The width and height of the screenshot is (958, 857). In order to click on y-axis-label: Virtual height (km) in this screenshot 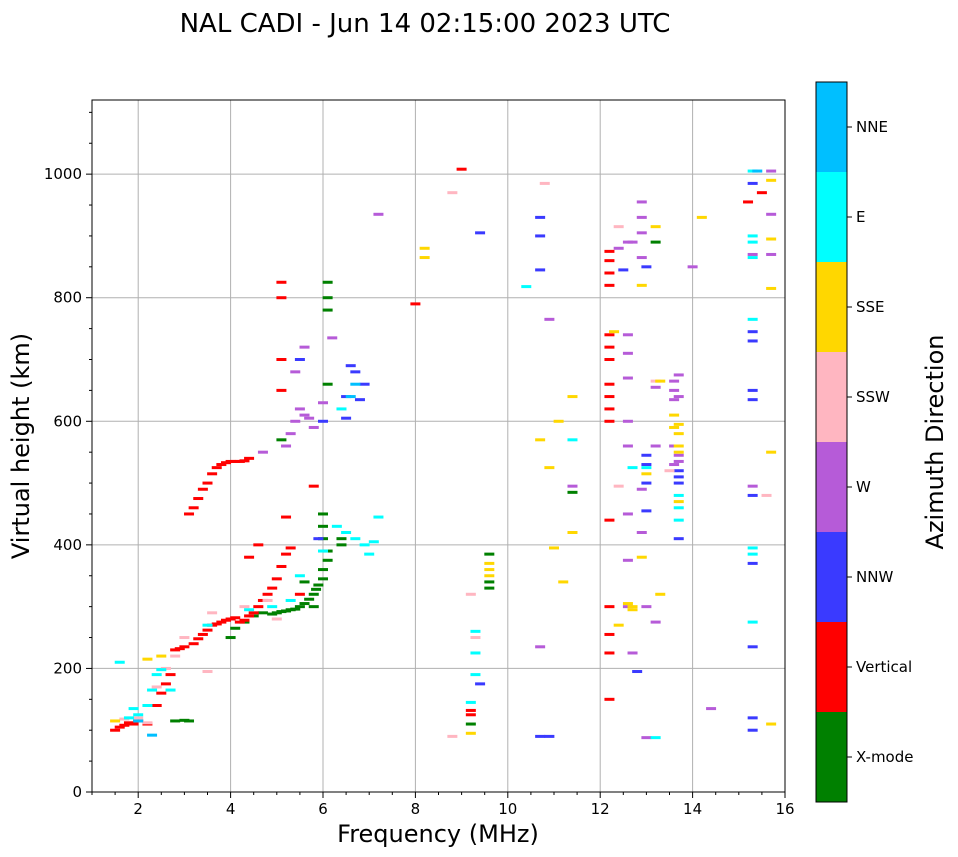, I will do `click(21, 446)`.